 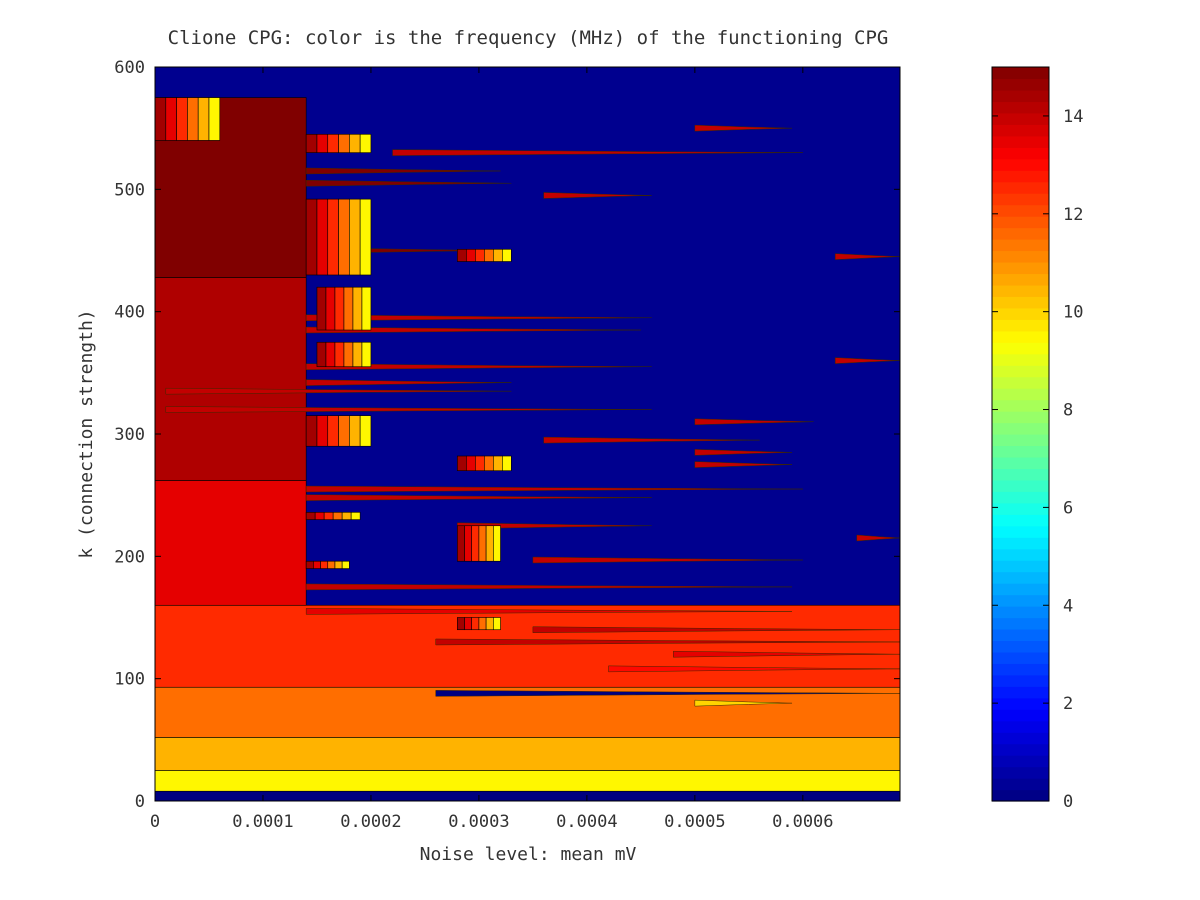 I want to click on y-tick-label: 500, so click(x=129, y=190).